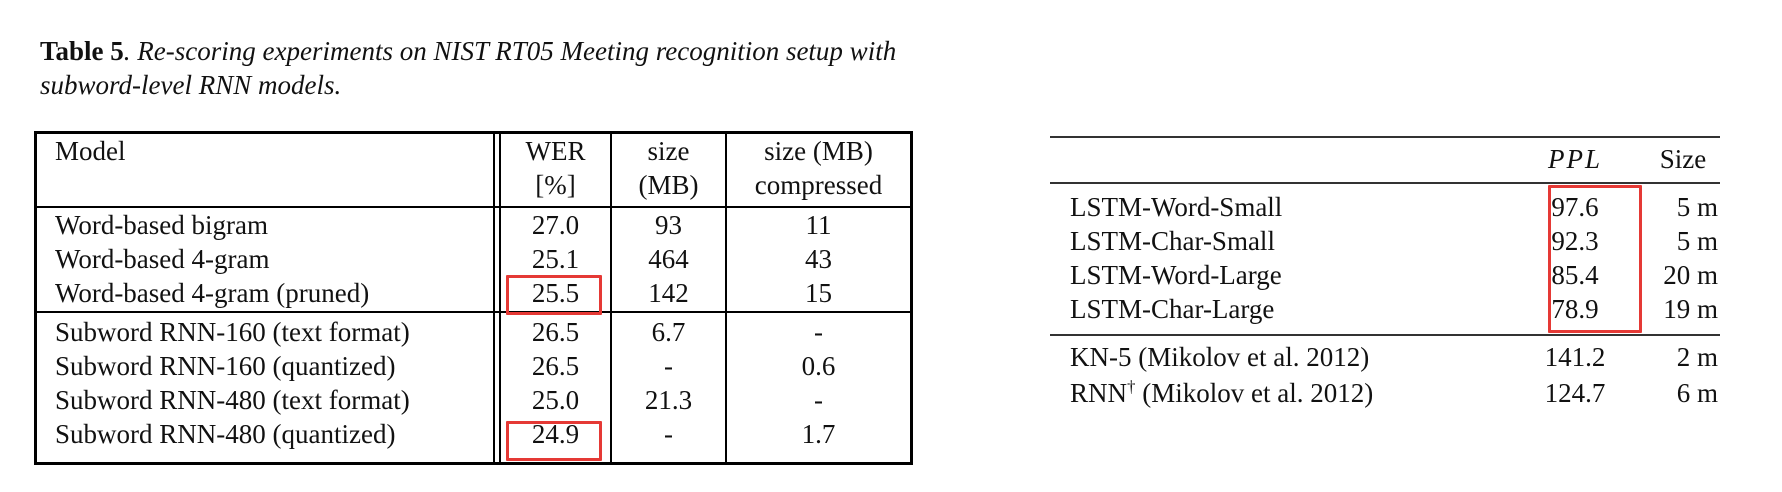 This screenshot has width=1782, height=492. Describe the element at coordinates (82, 51) in the screenshot. I see `caption-lead: Table 5` at that location.